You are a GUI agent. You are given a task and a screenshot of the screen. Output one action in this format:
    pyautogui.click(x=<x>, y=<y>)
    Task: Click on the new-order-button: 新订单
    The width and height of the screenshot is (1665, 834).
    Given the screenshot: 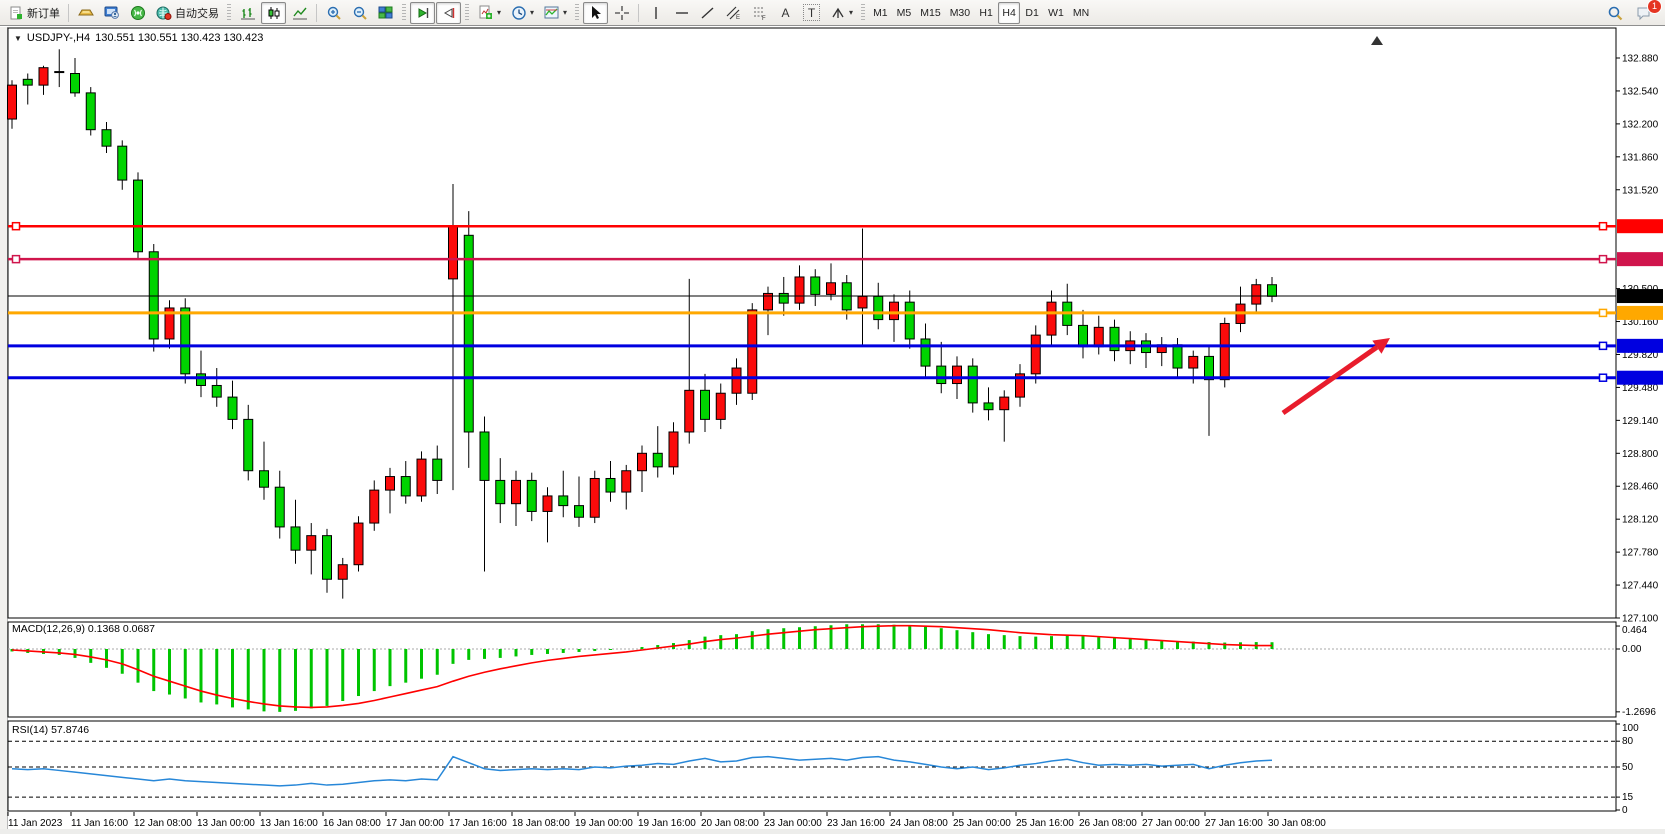 What is the action you would take?
    pyautogui.click(x=33, y=13)
    